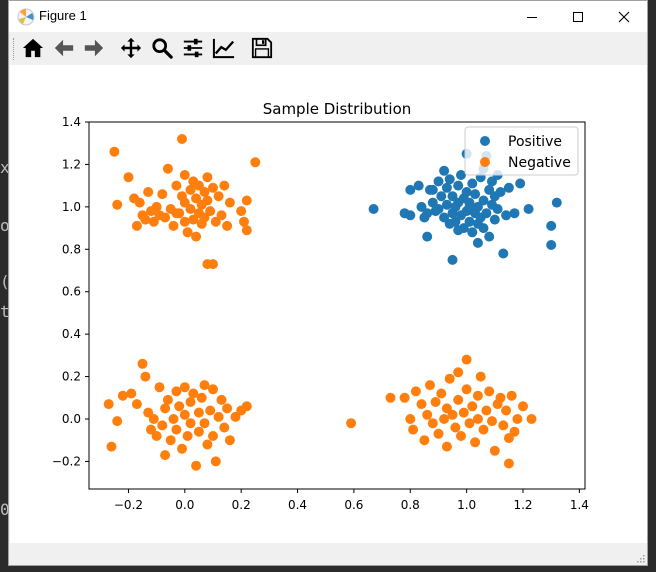  I want to click on x-tick-label: 1.2, so click(522, 505).